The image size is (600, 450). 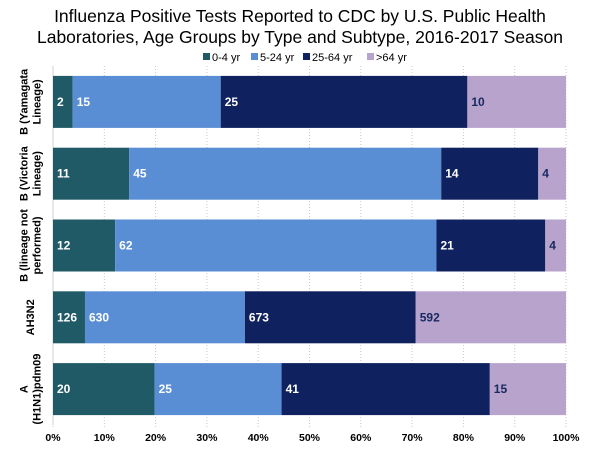 I want to click on data-label: 12, so click(x=64, y=246).